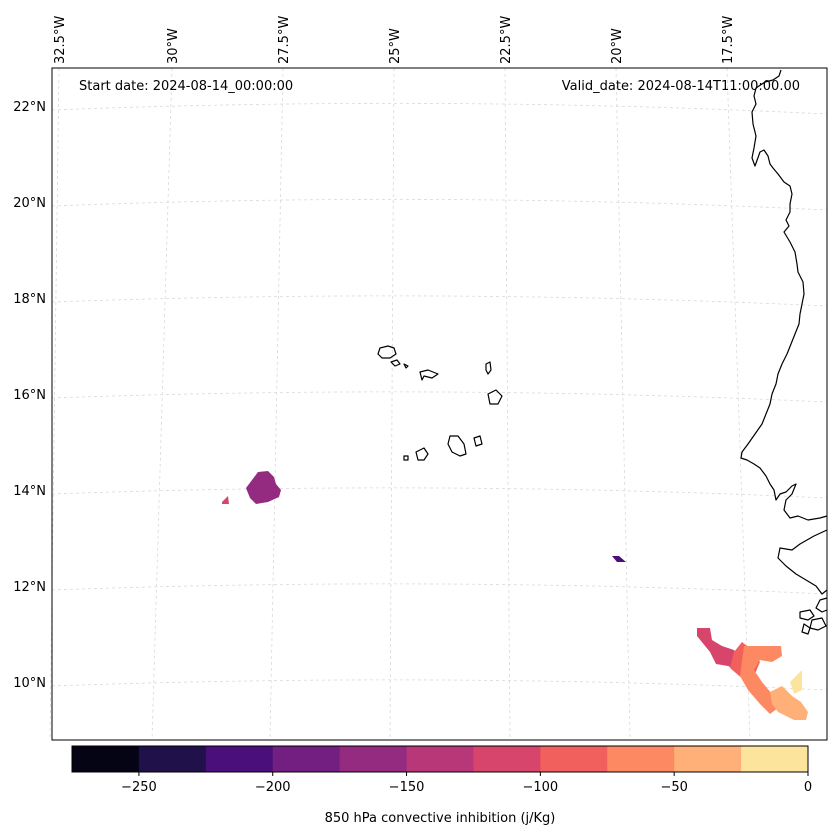 Image resolution: width=837 pixels, height=836 pixels. Describe the element at coordinates (422, 454) in the screenshot. I see `cape-verde-fogo` at that location.